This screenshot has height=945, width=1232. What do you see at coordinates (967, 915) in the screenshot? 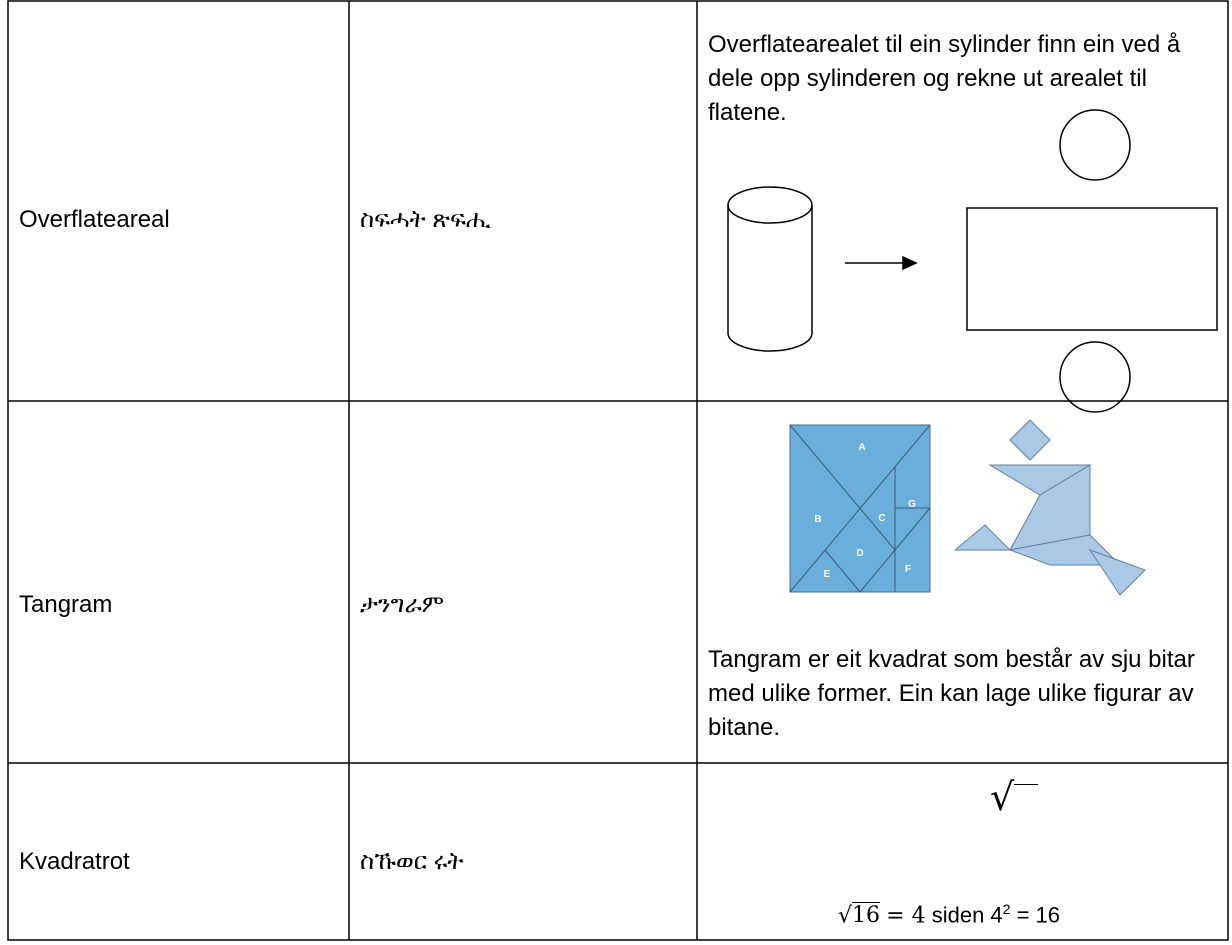
I see `formula-text: siden 4` at bounding box center [967, 915].